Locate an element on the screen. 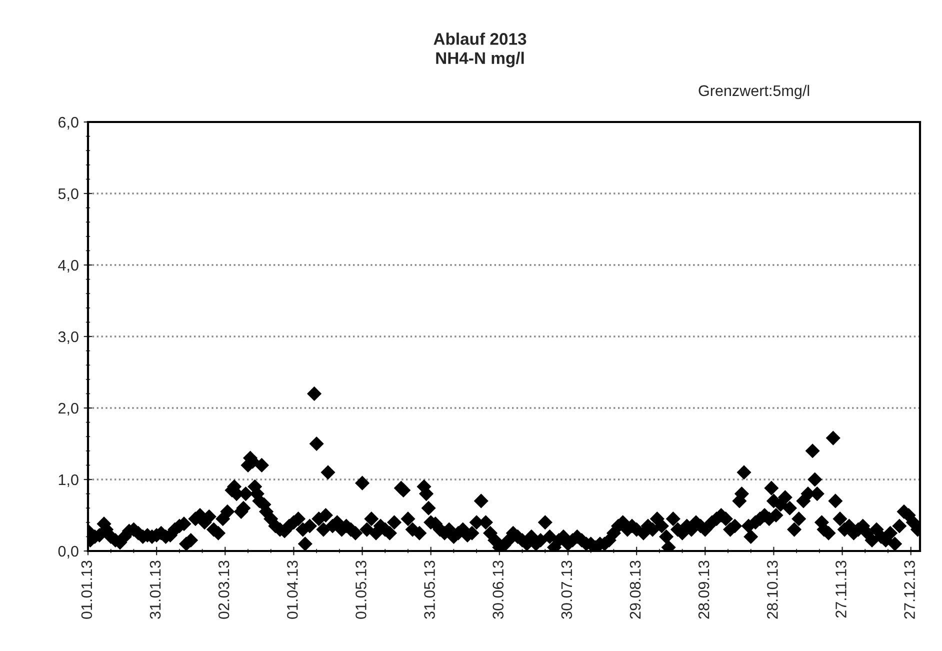  y-tick-label: 6,0 is located at coordinates (68, 123).